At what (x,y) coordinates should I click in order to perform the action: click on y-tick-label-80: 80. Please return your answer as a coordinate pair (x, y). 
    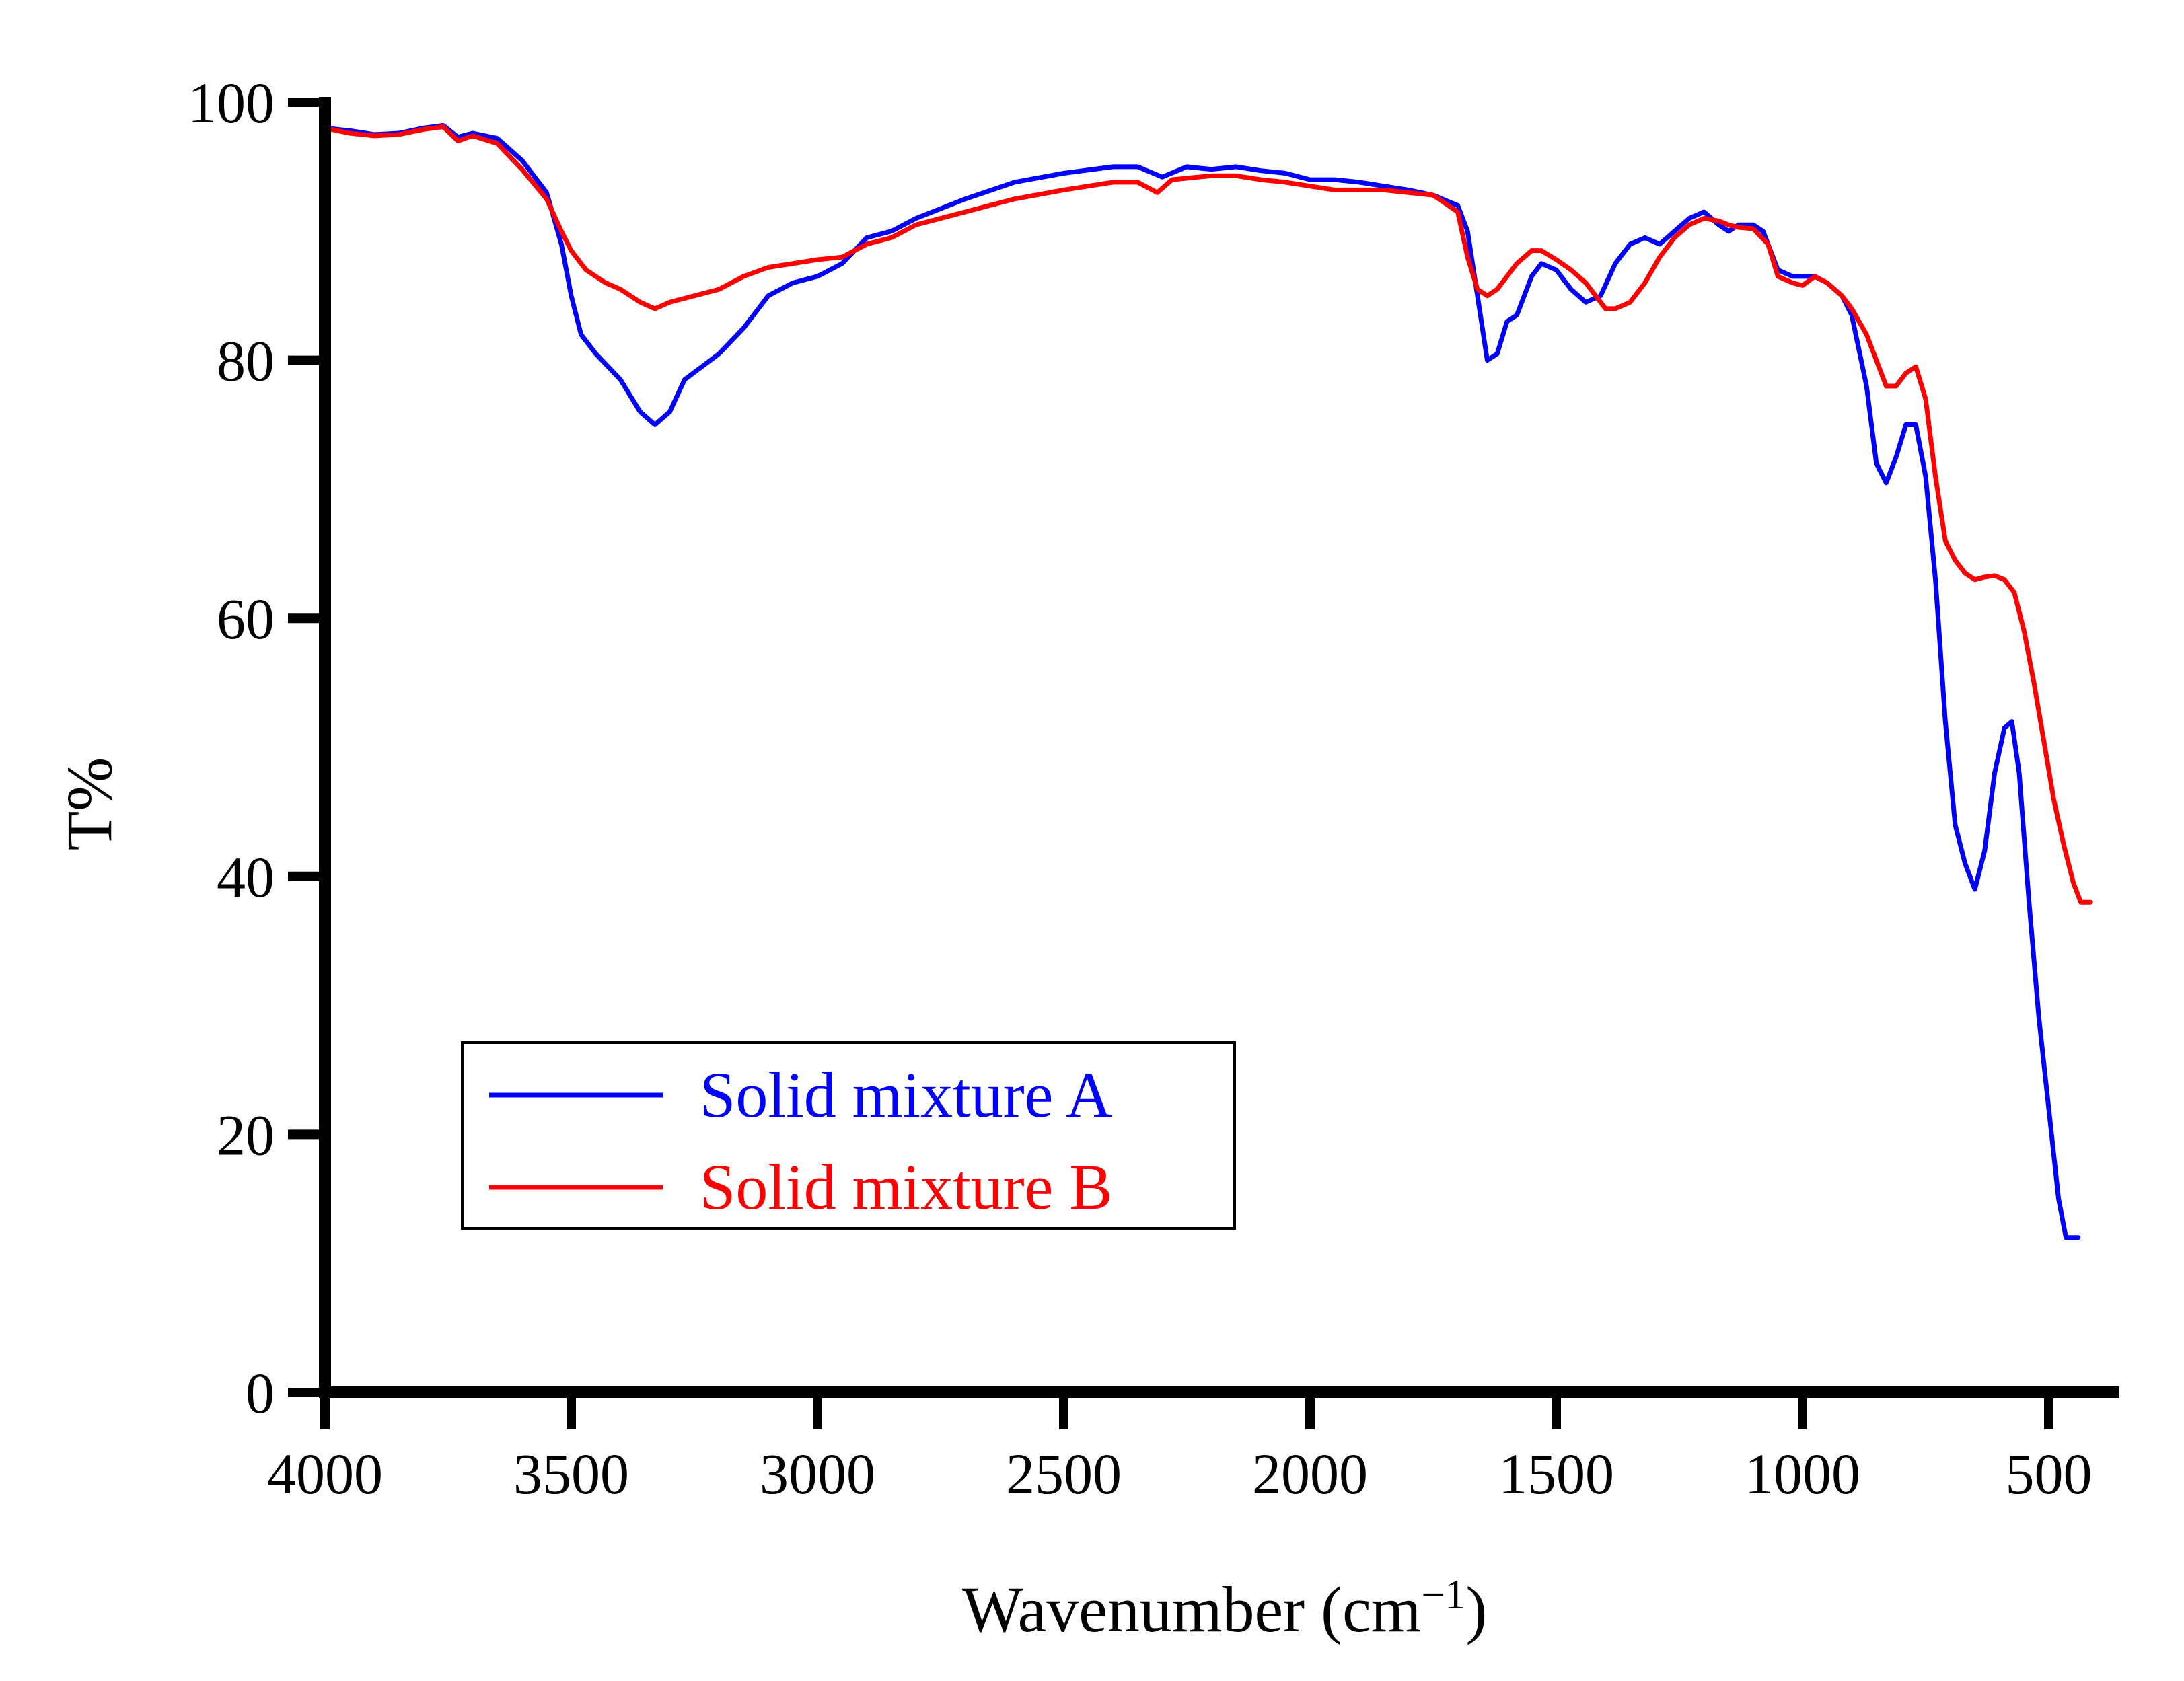
    Looking at the image, I should click on (246, 361).